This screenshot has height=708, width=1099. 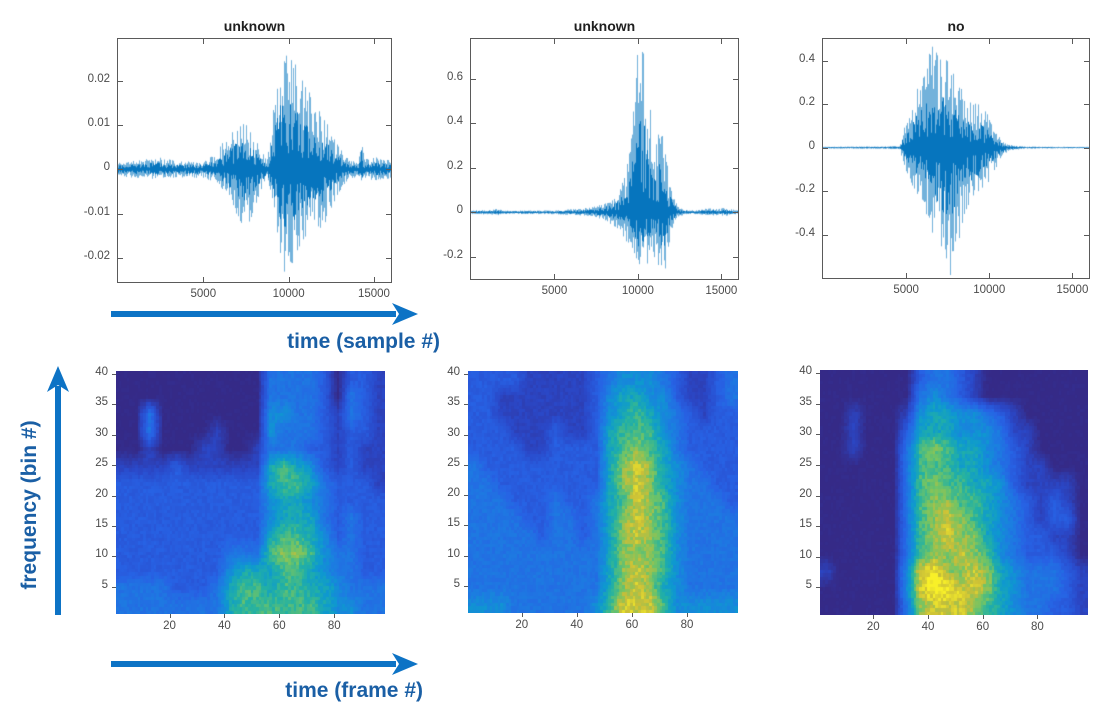 I want to click on spectrogram-plot-1: 20 40 60 80 5 10 15 20 25 30 35 40, so click(x=240, y=499).